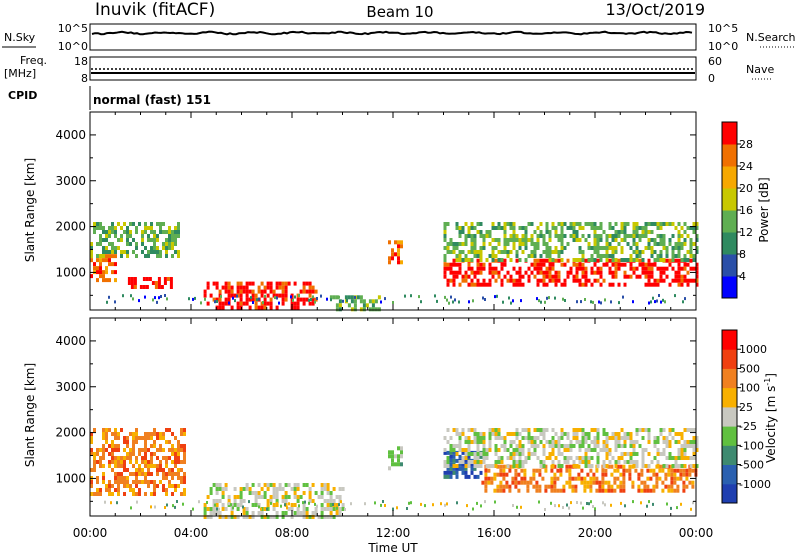 This screenshot has width=800, height=554. Describe the element at coordinates (70, 341) in the screenshot. I see `velocity-ytick-label: 4000` at that location.